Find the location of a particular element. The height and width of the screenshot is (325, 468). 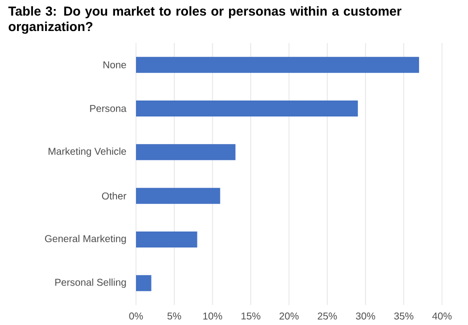

x-tick-label: 25% is located at coordinates (327, 316).